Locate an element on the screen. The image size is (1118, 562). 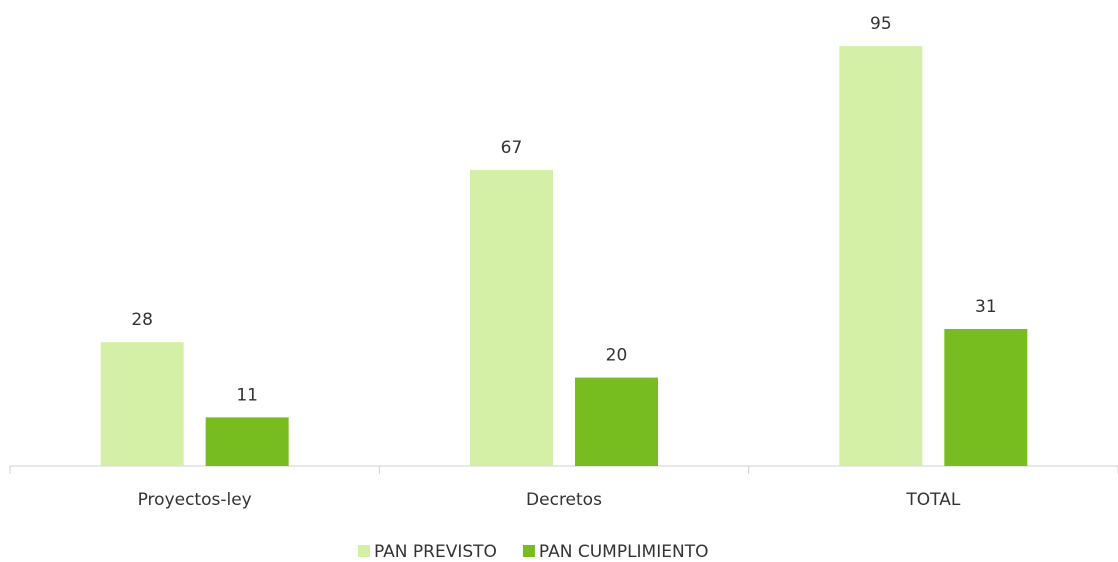
x-tick-label: Decretos is located at coordinates (564, 500).